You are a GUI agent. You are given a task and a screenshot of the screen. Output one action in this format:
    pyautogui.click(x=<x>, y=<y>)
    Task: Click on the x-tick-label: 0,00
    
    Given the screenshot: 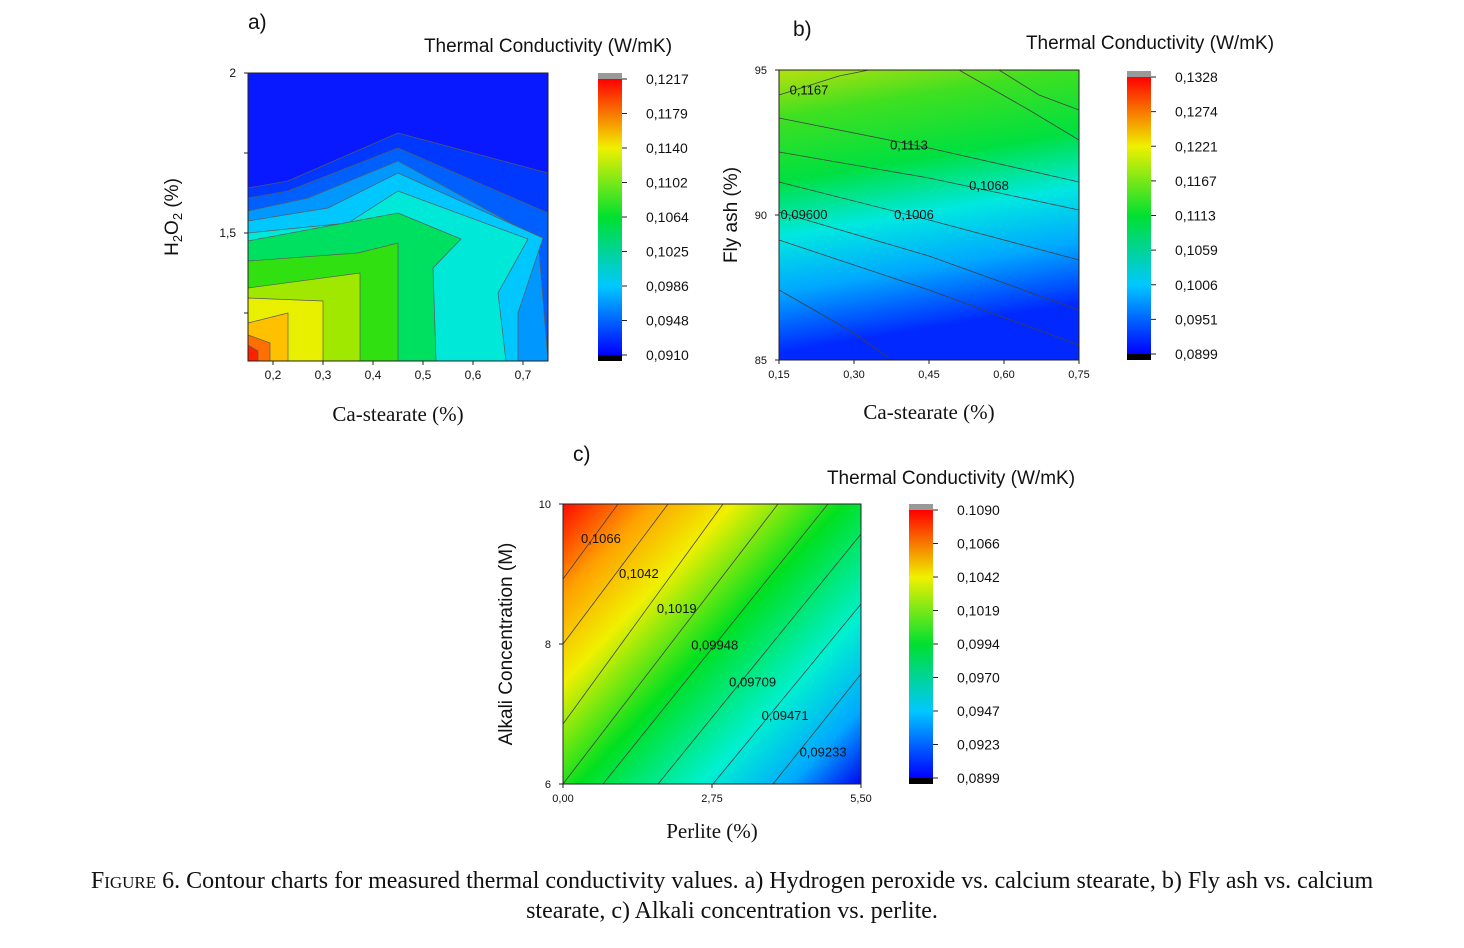 What is the action you would take?
    pyautogui.click(x=562, y=799)
    